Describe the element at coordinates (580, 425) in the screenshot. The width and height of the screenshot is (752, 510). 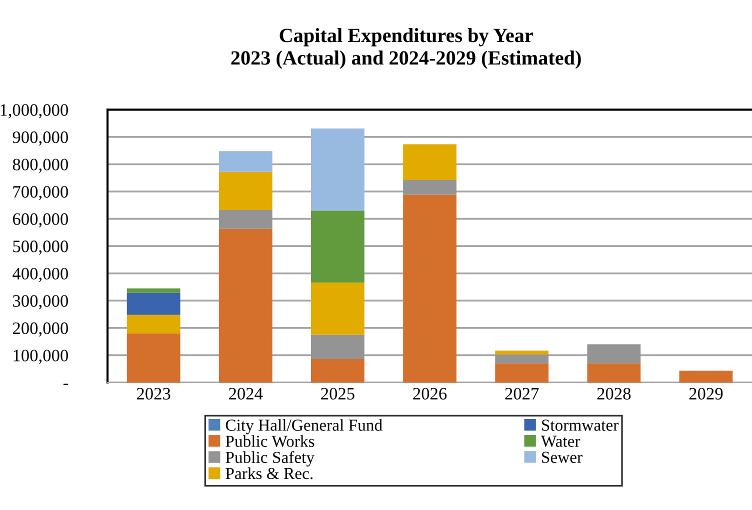
I see `legend-label: Stormwater` at that location.